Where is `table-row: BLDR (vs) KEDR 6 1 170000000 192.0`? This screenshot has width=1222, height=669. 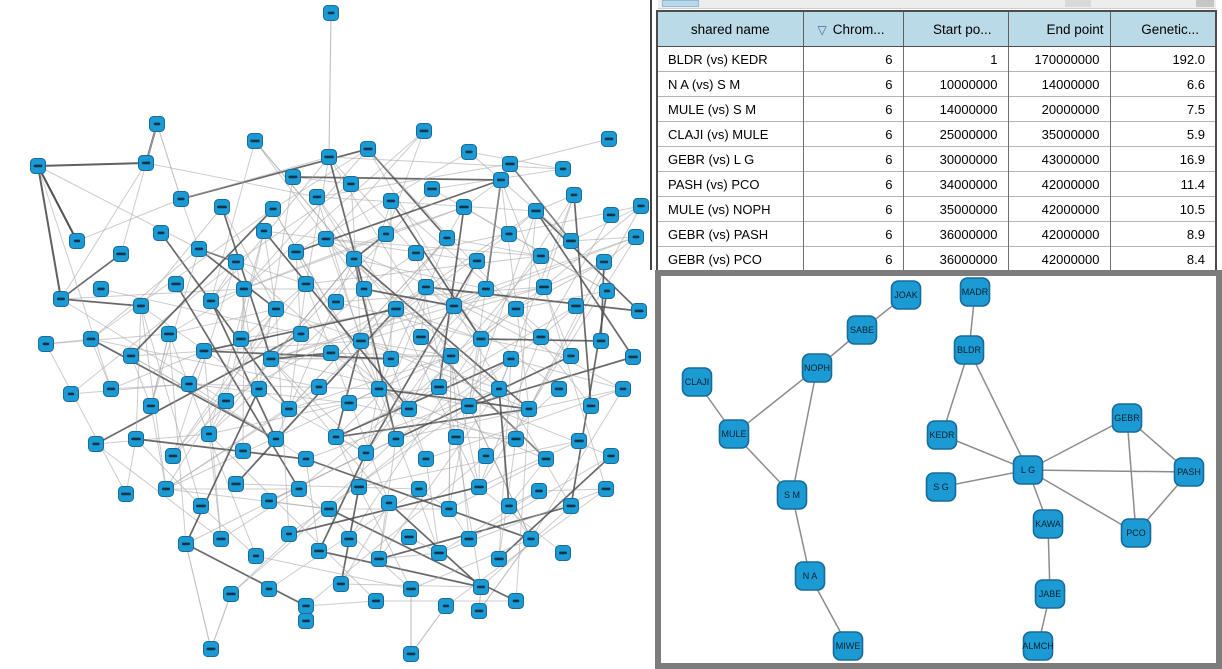
table-row: BLDR (vs) KEDR 6 1 170000000 192.0 is located at coordinates (936, 59).